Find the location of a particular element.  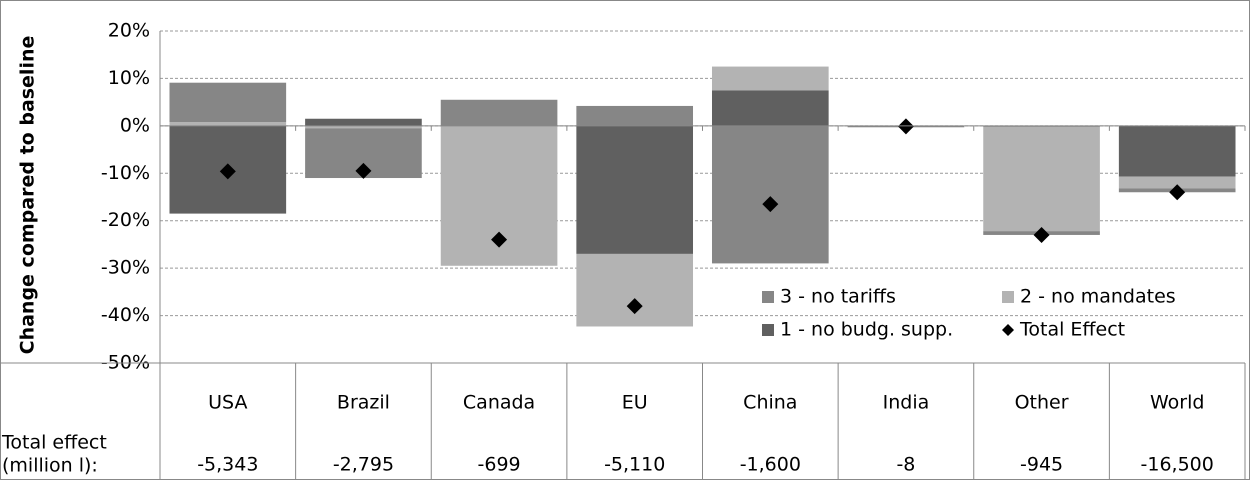

category-label: USA is located at coordinates (227, 403).